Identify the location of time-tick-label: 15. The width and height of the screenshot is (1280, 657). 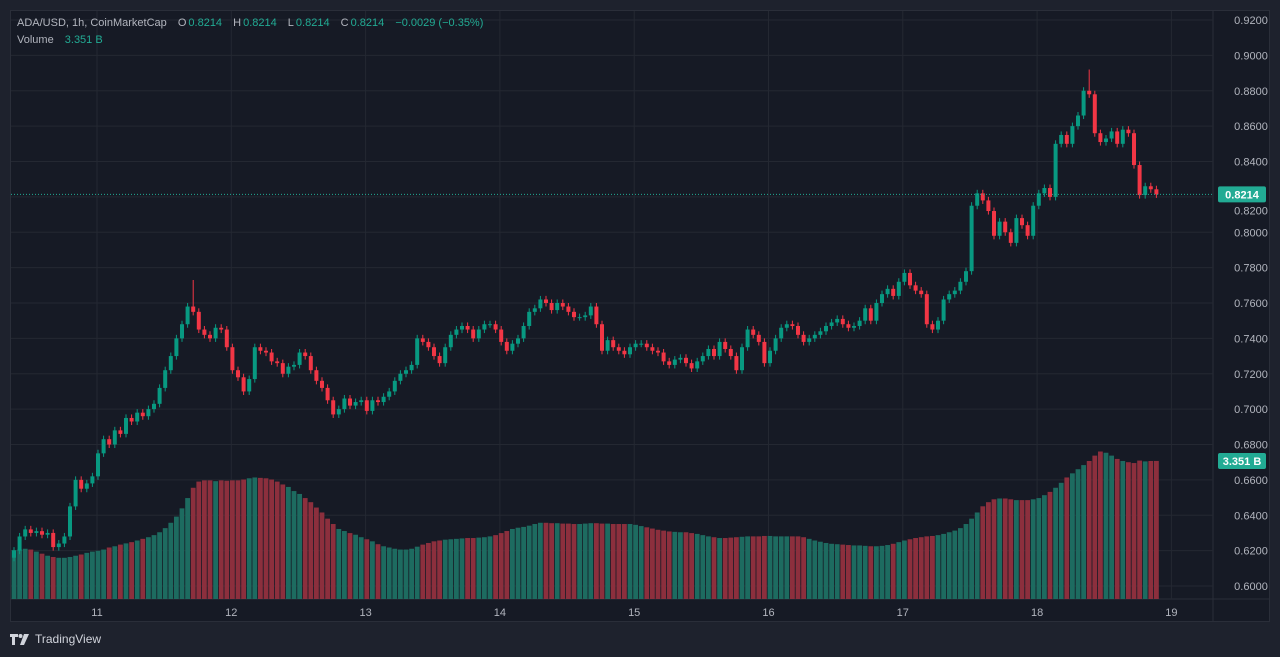
(634, 613).